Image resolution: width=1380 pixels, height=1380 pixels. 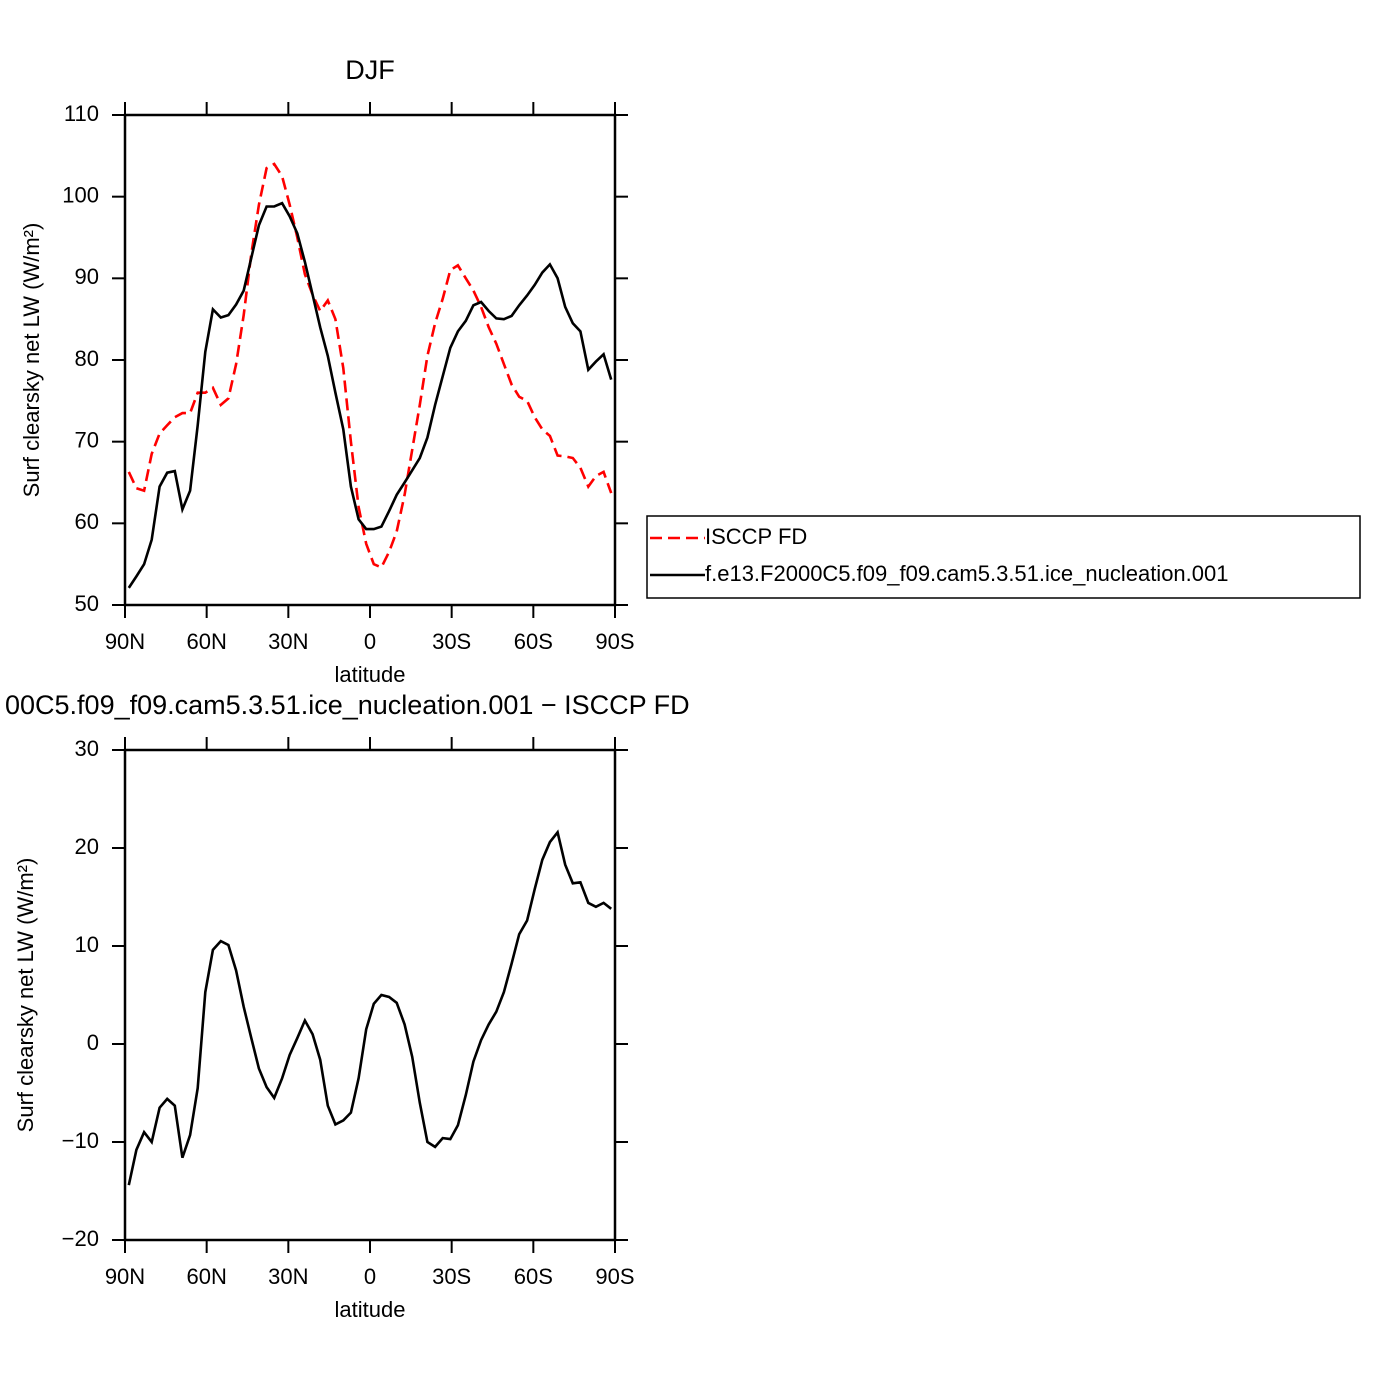 I want to click on legend-box, so click(x=1003, y=557).